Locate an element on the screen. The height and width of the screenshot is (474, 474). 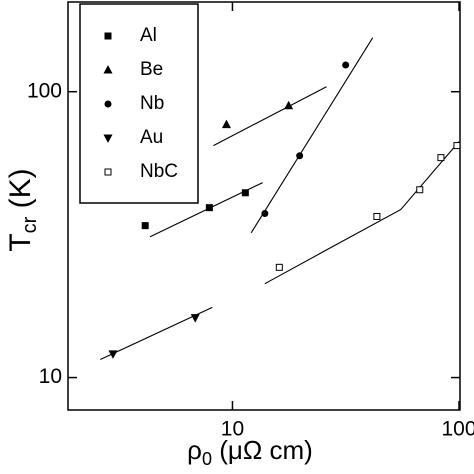
y-axis-label: Tcr (K) is located at coordinates (22, 209).